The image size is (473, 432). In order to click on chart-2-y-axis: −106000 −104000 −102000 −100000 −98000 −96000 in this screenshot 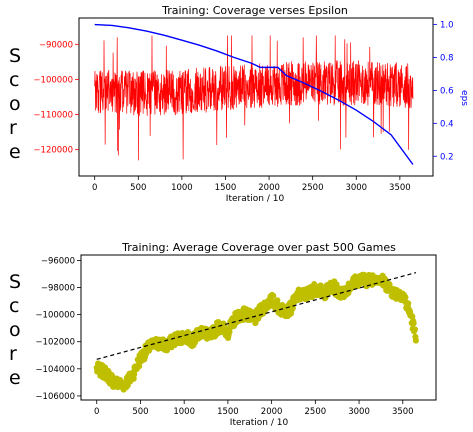, I will do `click(58, 329)`.